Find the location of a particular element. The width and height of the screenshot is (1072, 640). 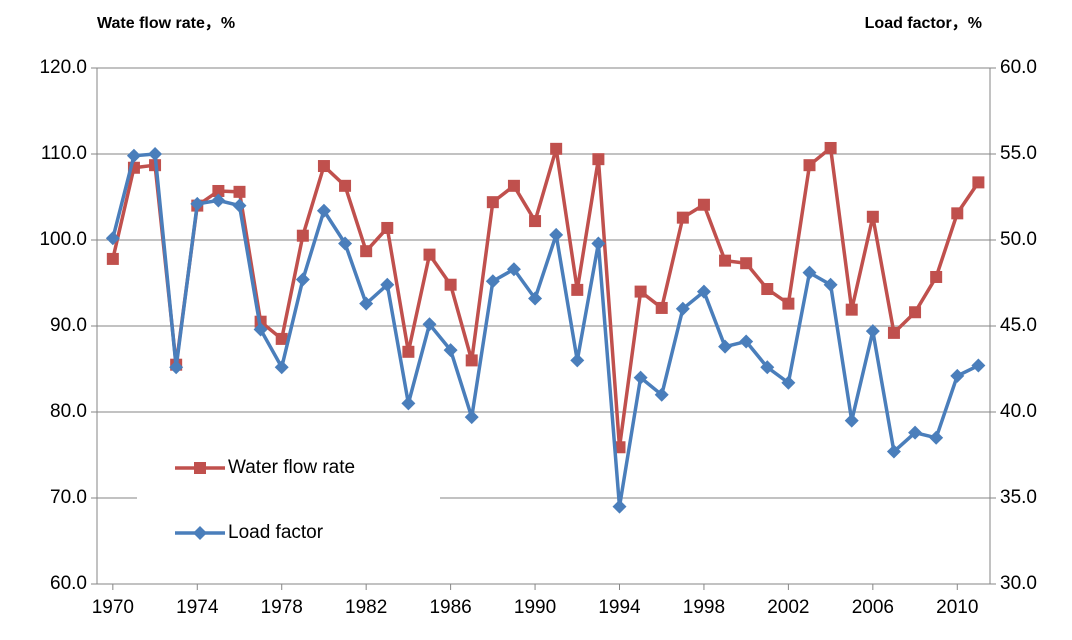

x-tick-label: 1970 is located at coordinates (113, 607).